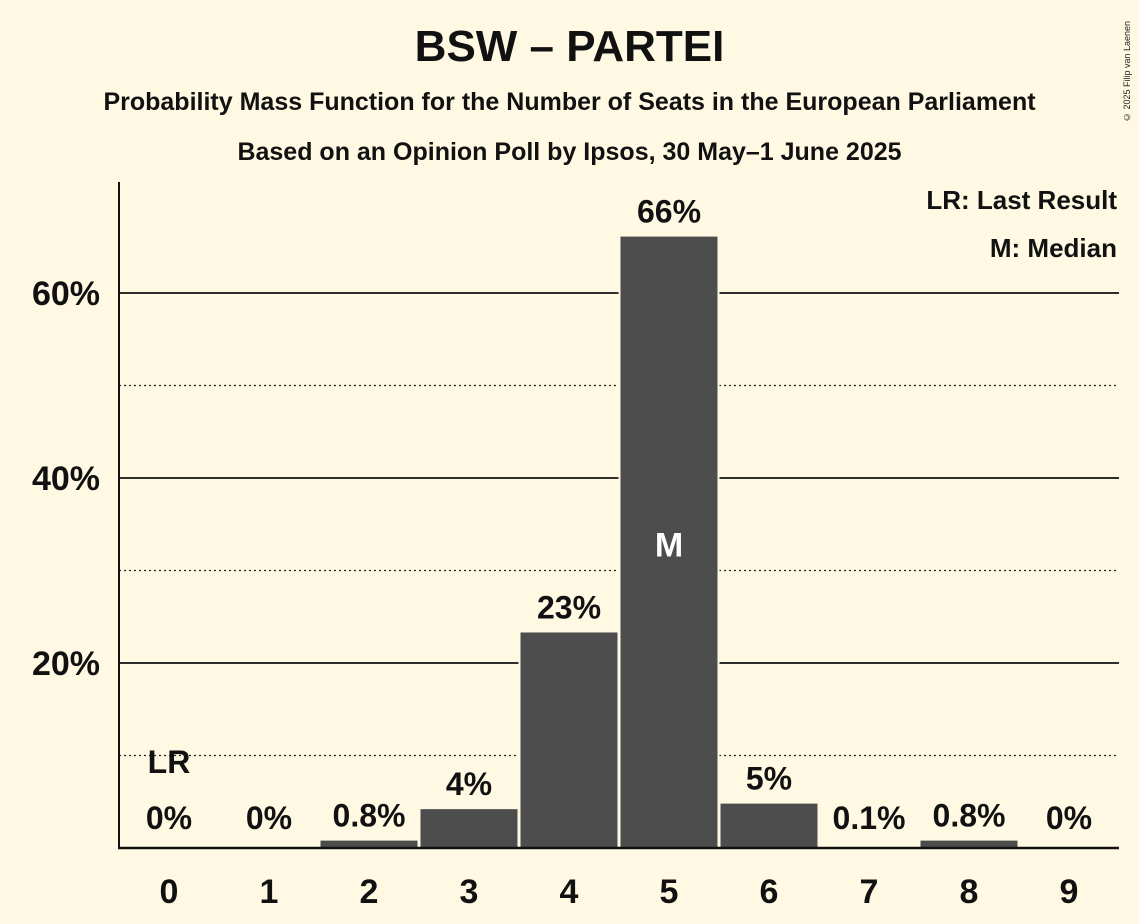  What do you see at coordinates (769, 779) in the screenshot?
I see `data-label-6: 5%` at bounding box center [769, 779].